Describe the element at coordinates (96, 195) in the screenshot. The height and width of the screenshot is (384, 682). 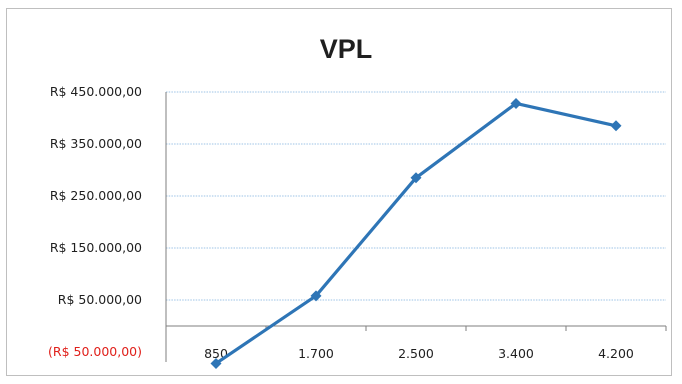
I see `y-tick-label: R$ 250.000,00` at that location.